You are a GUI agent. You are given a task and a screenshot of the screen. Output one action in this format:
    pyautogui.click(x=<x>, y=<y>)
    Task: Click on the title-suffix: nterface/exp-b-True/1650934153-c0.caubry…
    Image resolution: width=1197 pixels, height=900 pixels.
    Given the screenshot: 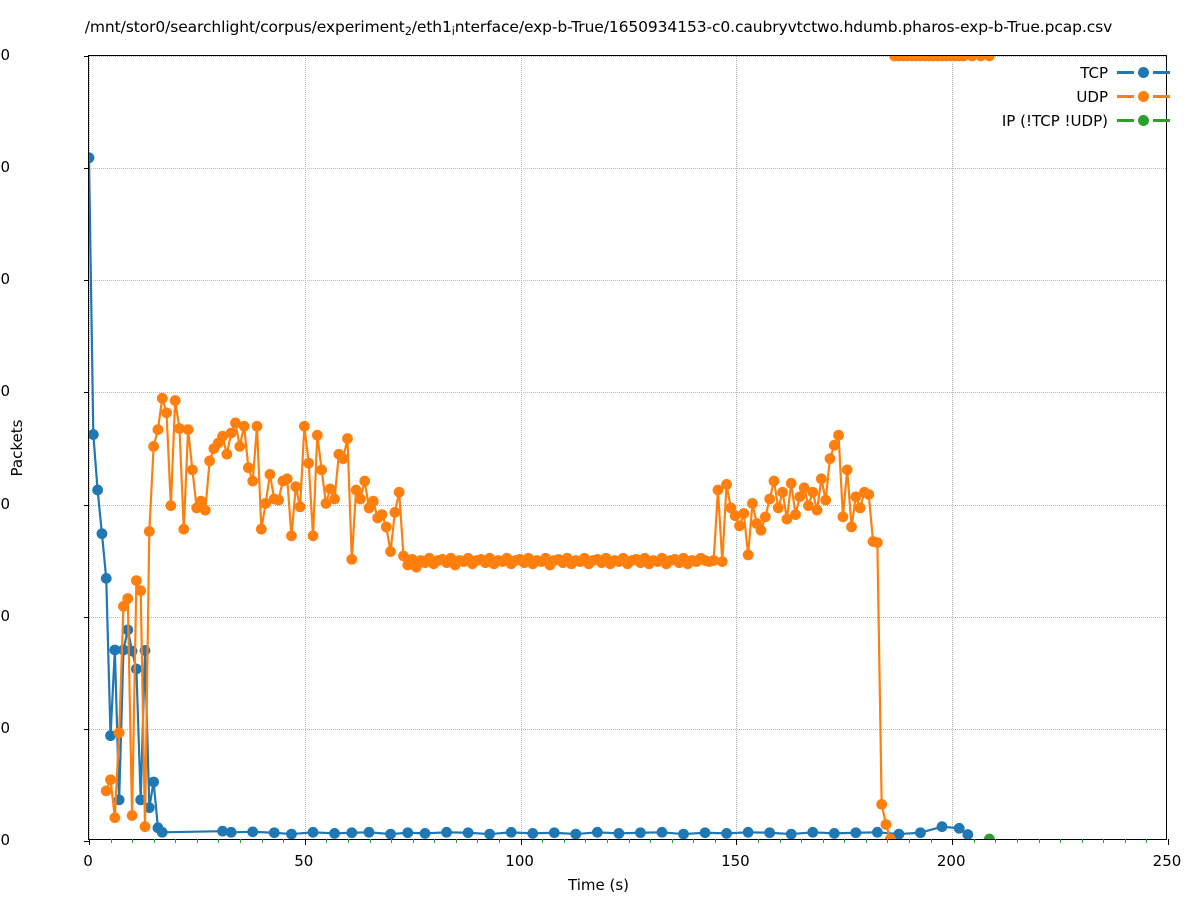 What is the action you would take?
    pyautogui.click(x=783, y=27)
    